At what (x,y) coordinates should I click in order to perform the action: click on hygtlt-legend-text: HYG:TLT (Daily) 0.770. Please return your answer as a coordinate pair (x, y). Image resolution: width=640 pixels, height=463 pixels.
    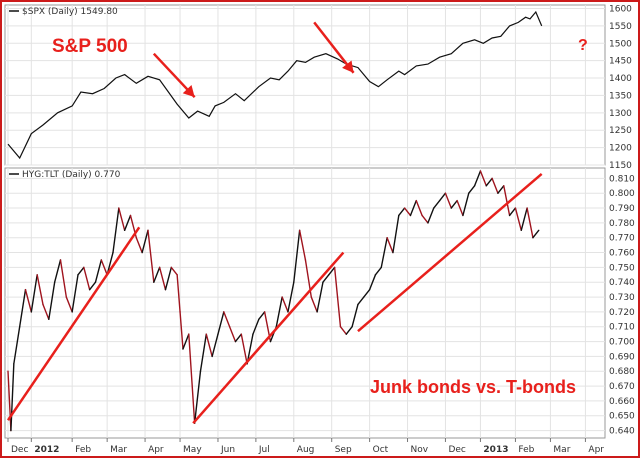
    Looking at the image, I should click on (71, 175).